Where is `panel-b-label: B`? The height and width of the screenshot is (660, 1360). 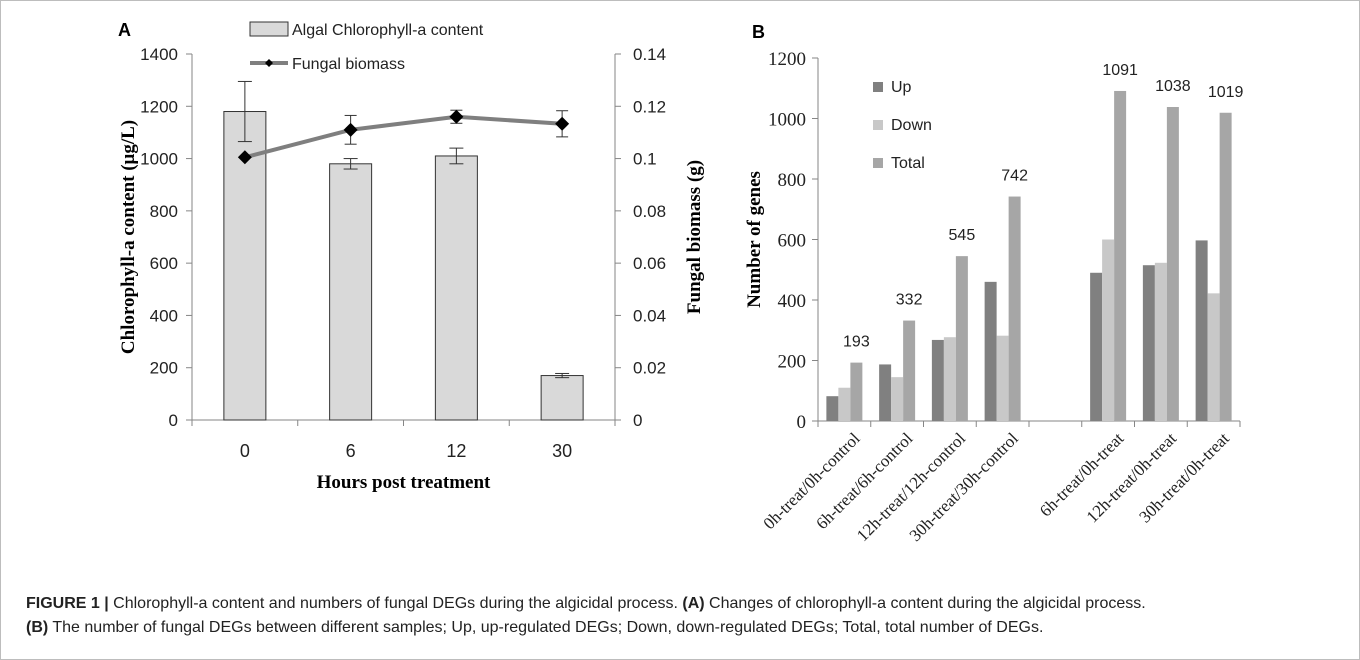
panel-b-label: B is located at coordinates (758, 32).